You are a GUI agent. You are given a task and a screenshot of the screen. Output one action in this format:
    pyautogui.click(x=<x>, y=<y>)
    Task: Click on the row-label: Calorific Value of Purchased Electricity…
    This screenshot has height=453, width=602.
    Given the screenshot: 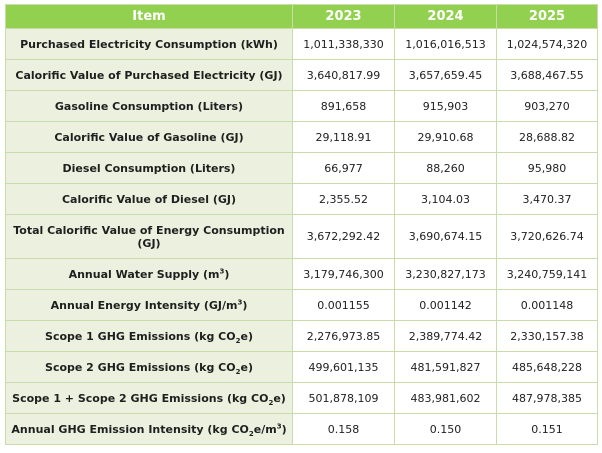 What is the action you would take?
    pyautogui.click(x=149, y=75)
    